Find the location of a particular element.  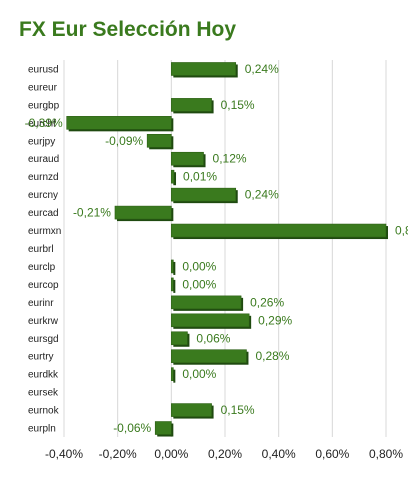

category-label: eurchf is located at coordinates (42, 123).